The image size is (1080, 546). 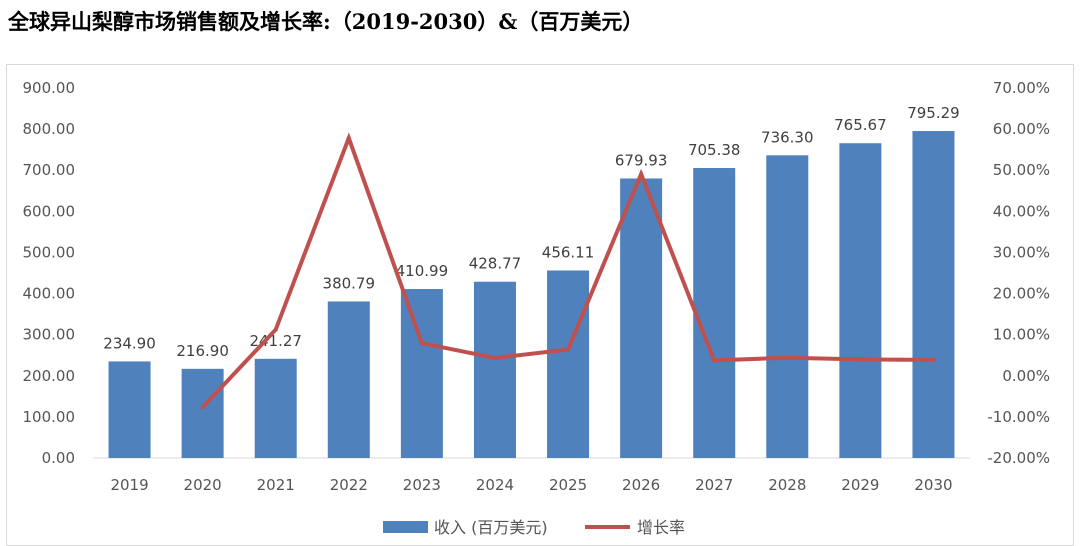 What do you see at coordinates (1021, 88) in the screenshot?
I see `right-axis-tick-label: 70.00%` at bounding box center [1021, 88].